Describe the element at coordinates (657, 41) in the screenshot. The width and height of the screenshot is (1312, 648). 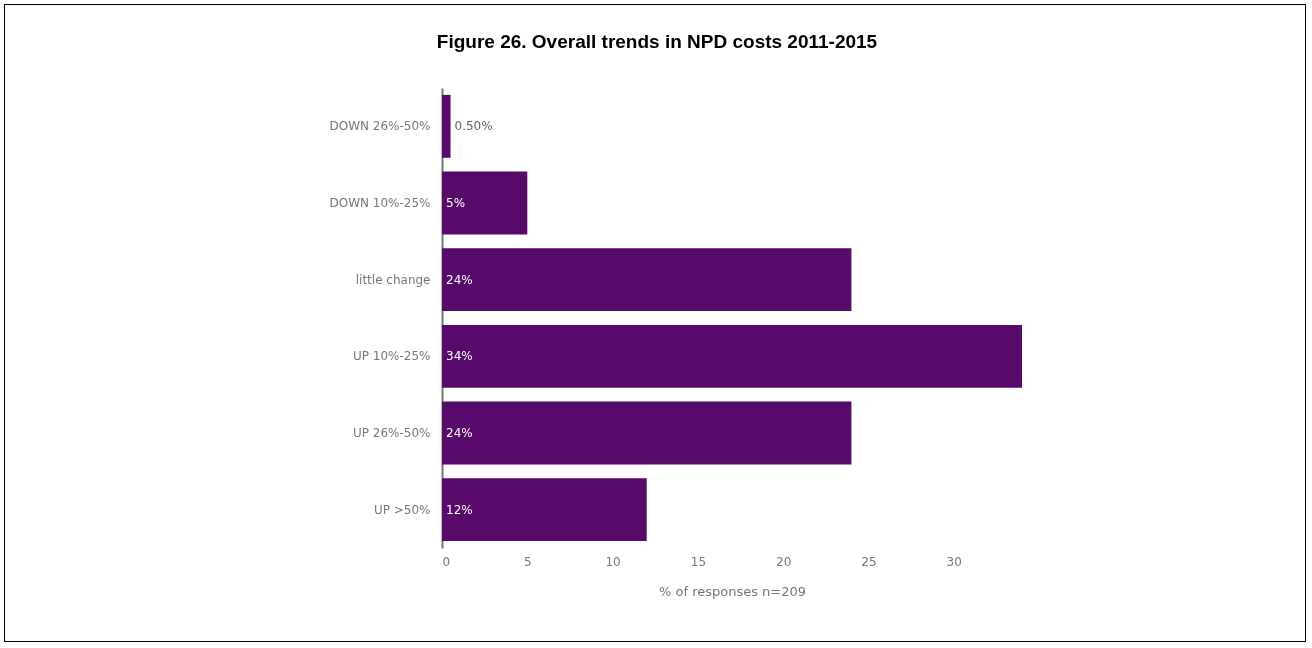
I see `chart-title: Figure 26. Overall trends in NPD costs 2011-2015` at that location.